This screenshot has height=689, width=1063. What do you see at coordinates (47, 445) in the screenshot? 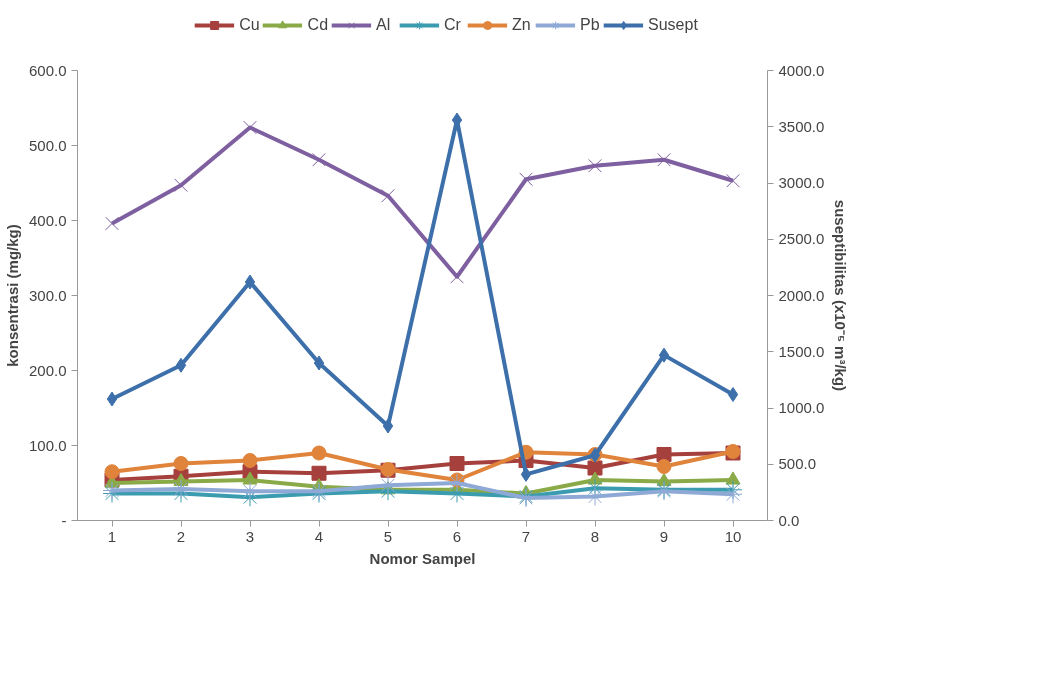
I see `y-tick-label: 100.0` at bounding box center [47, 445].